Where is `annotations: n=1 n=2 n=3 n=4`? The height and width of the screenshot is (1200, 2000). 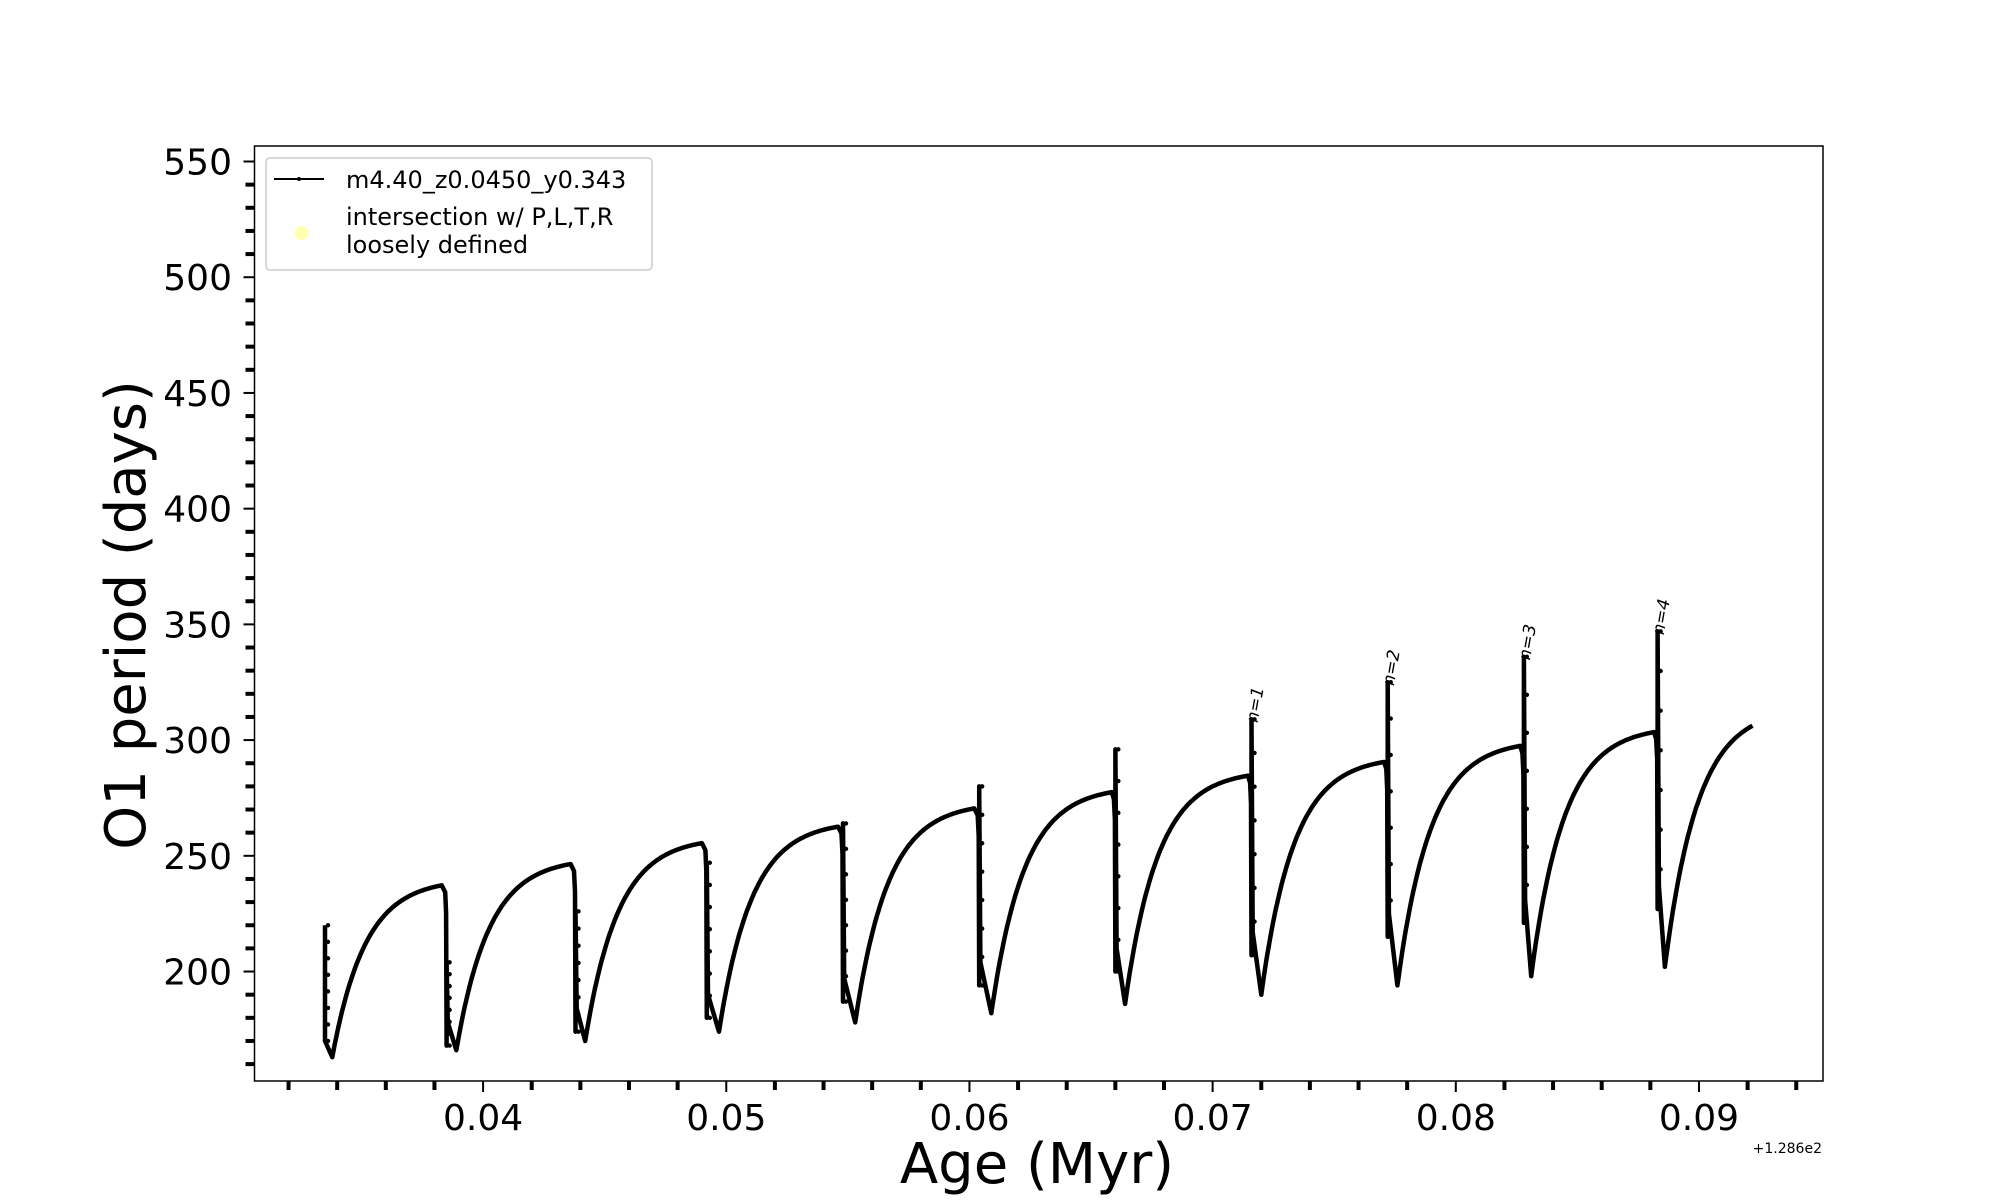 annotations: n=1 n=2 n=3 n=4 is located at coordinates (1459, 660).